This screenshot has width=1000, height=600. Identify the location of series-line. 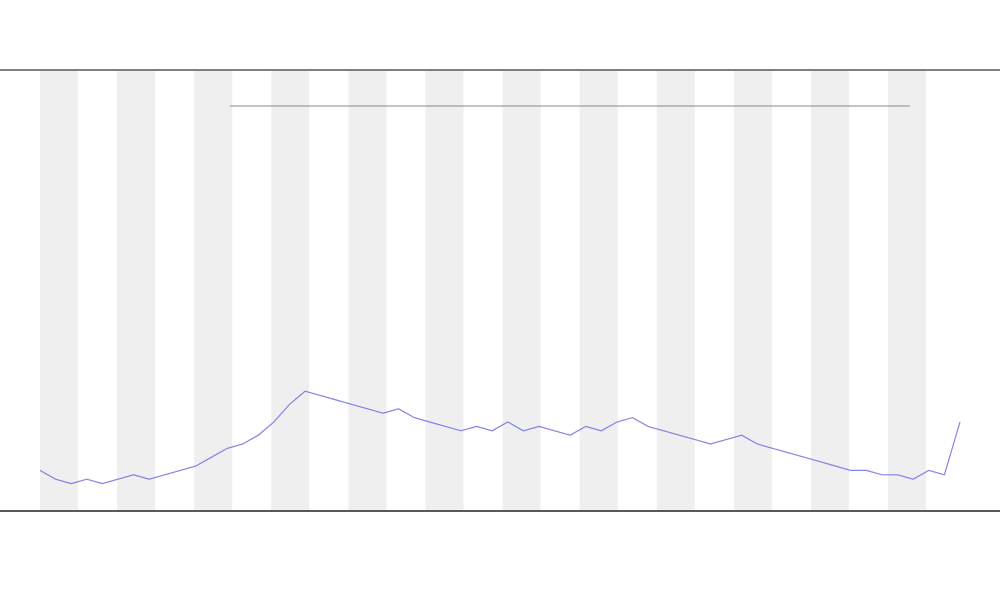
(500, 437).